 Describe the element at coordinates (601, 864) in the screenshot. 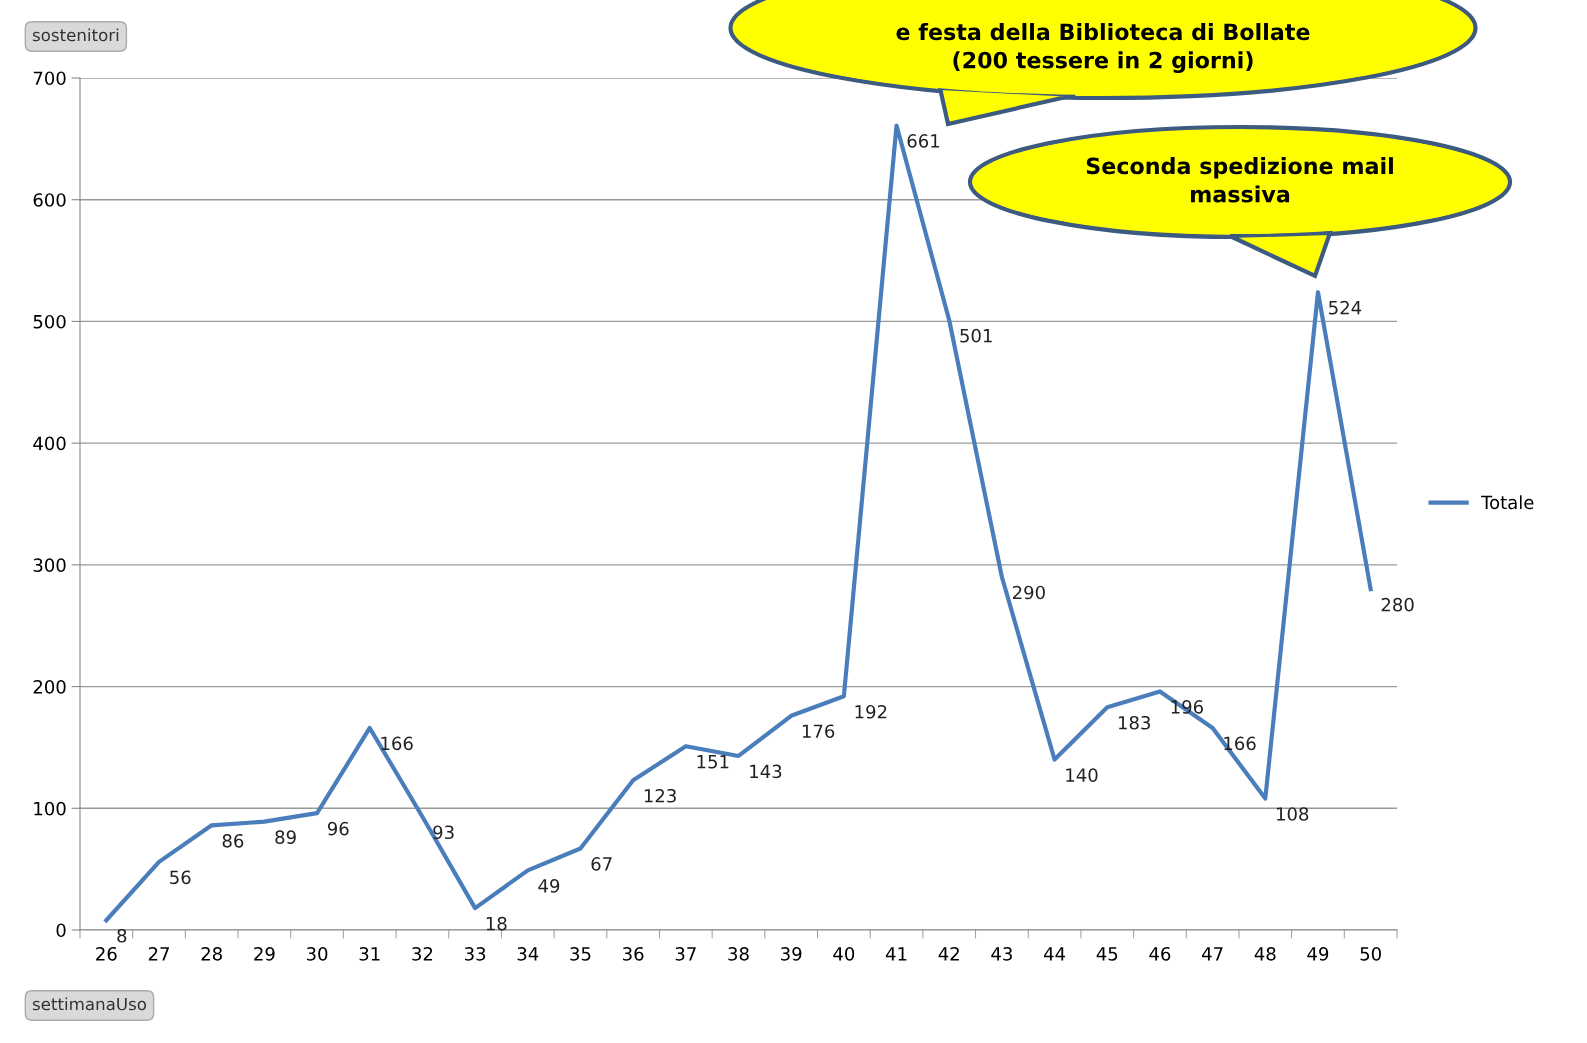

I see `data-label: 67` at that location.